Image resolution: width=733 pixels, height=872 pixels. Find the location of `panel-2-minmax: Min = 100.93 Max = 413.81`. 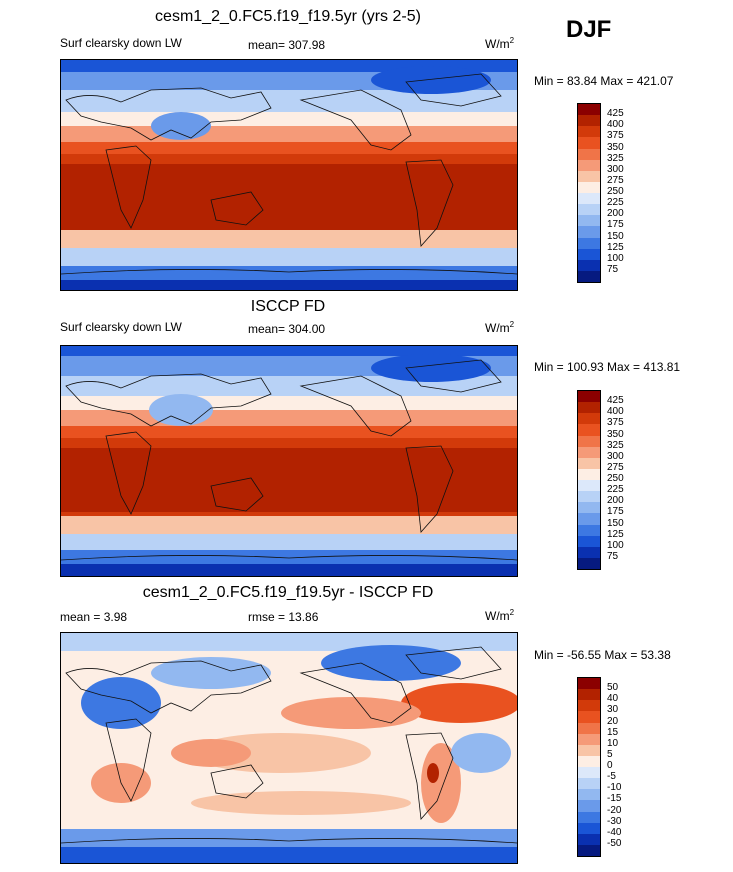

panel-2-minmax: Min = 100.93 Max = 413.81 is located at coordinates (607, 367).